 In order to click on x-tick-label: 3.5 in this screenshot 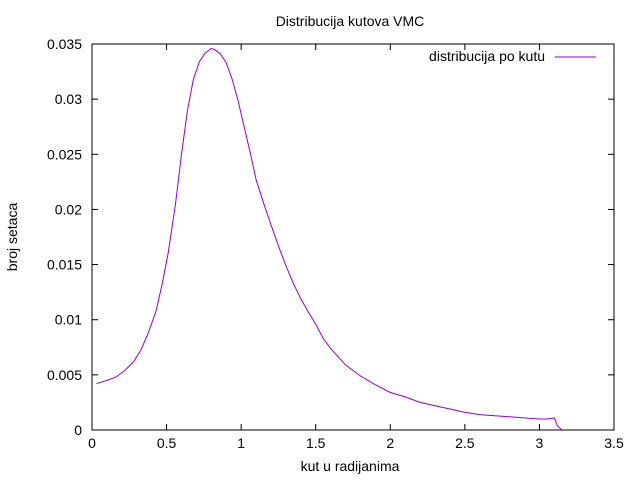, I will do `click(614, 443)`.